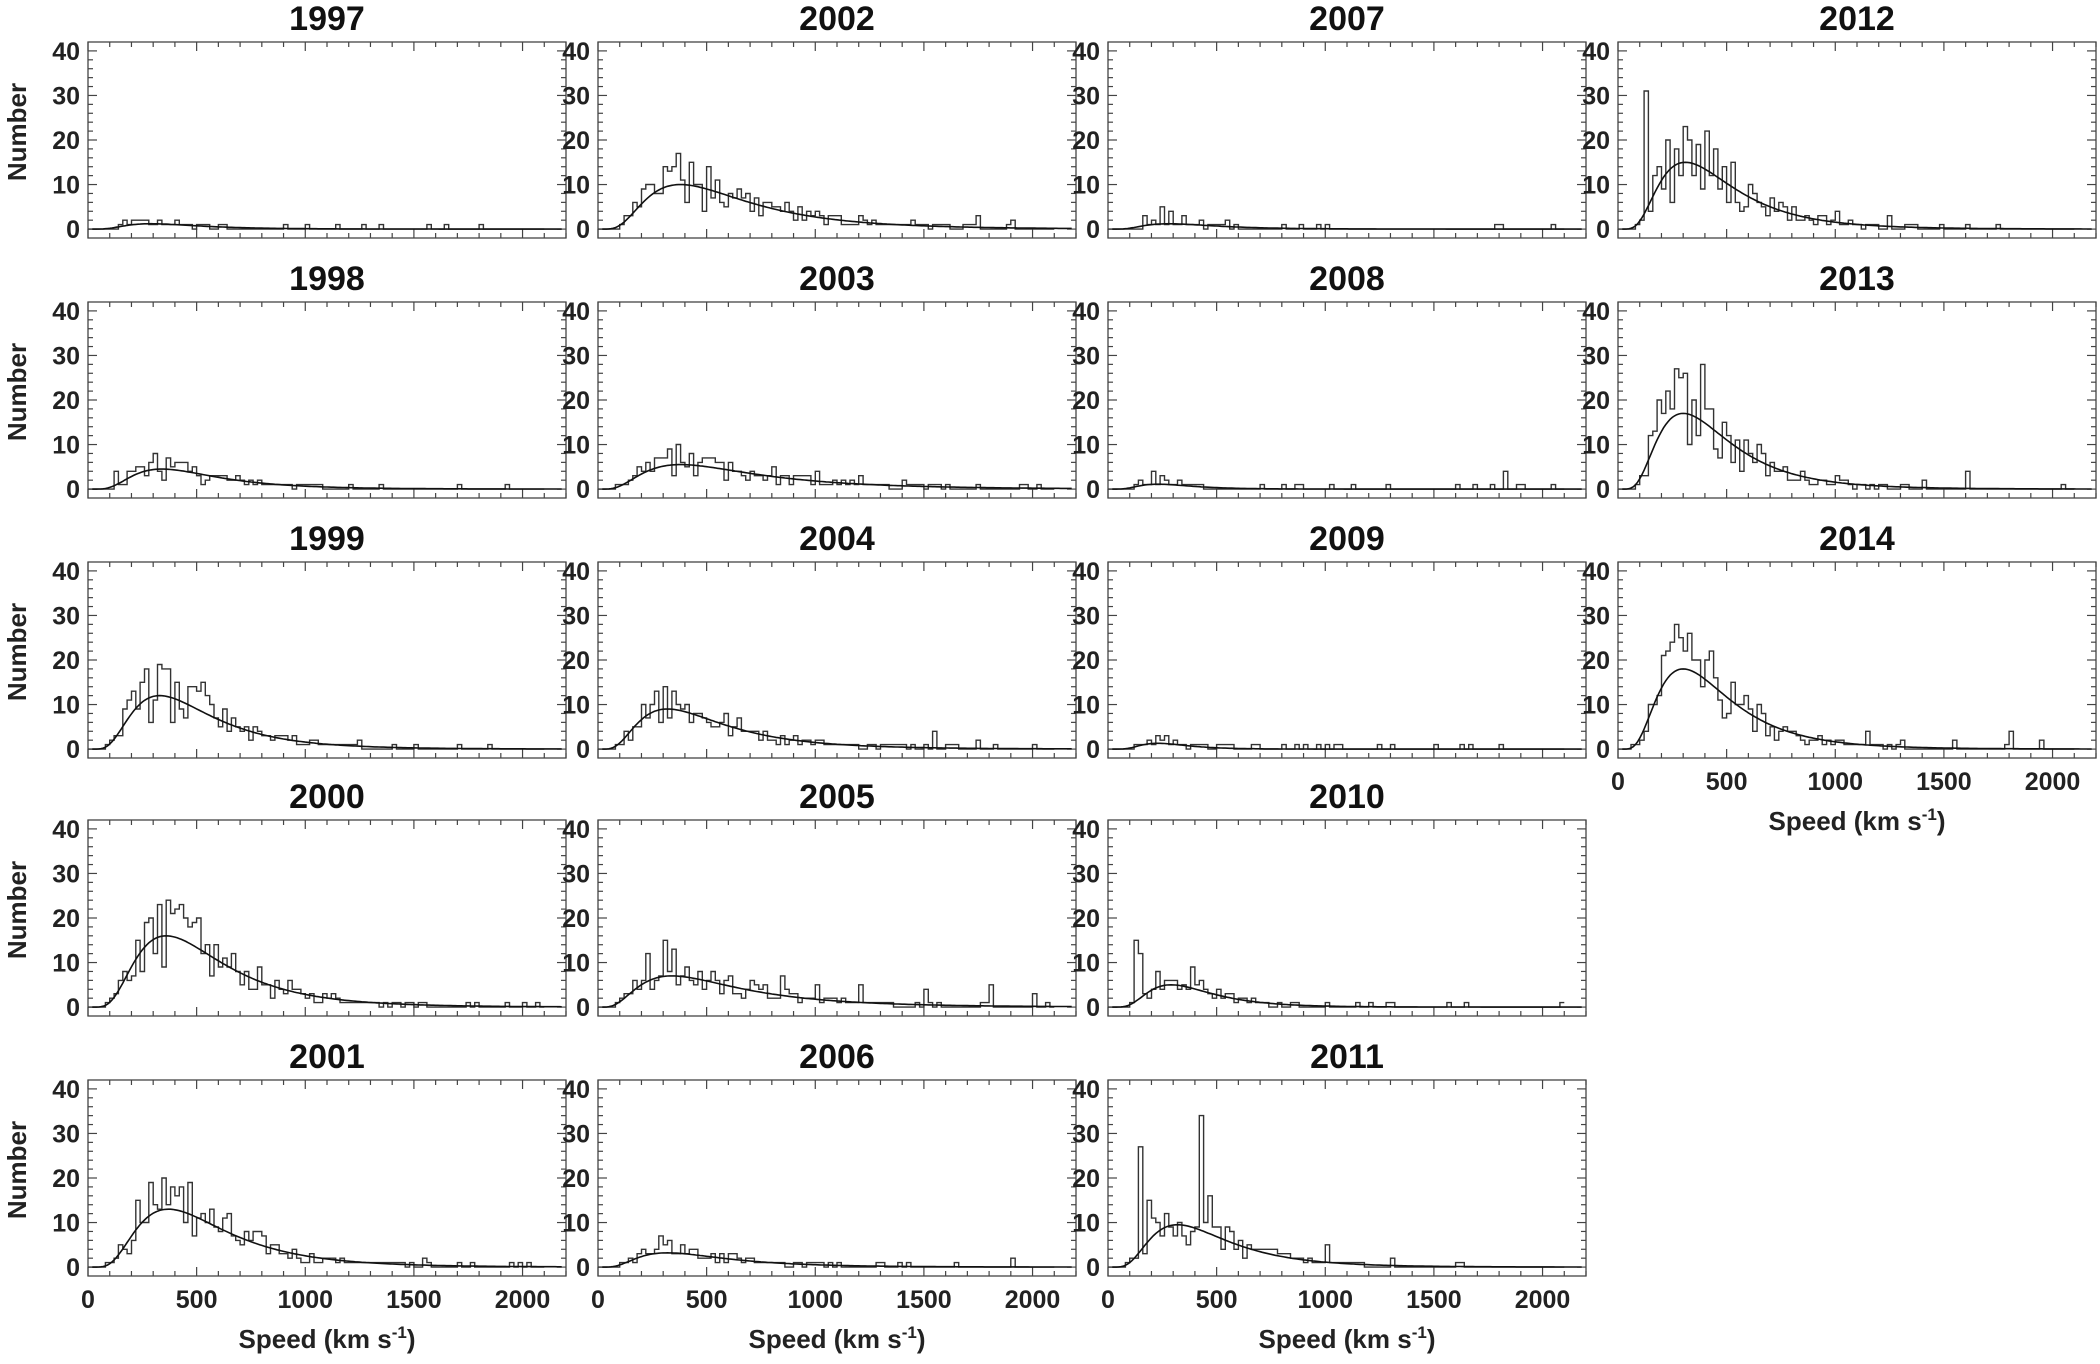 The image size is (2100, 1364). Describe the element at coordinates (1857, 279) in the screenshot. I see `panel-title: 2013` at that location.